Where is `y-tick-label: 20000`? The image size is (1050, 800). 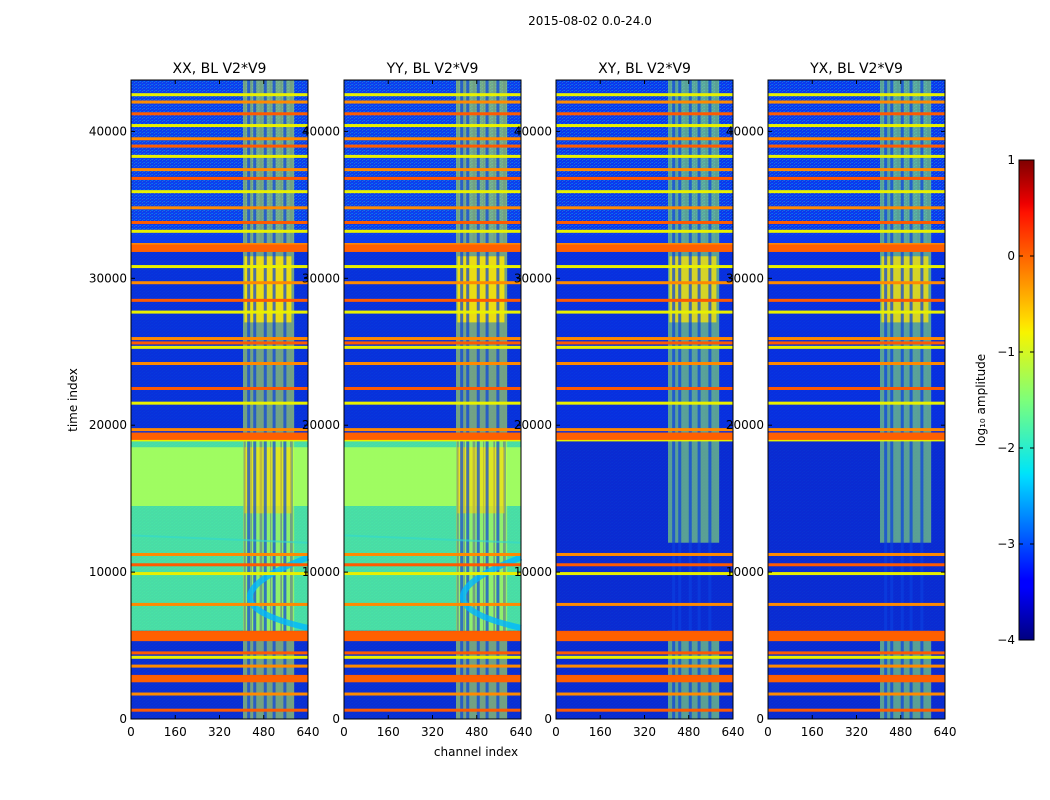
y-tick-label: 20000 is located at coordinates (321, 425).